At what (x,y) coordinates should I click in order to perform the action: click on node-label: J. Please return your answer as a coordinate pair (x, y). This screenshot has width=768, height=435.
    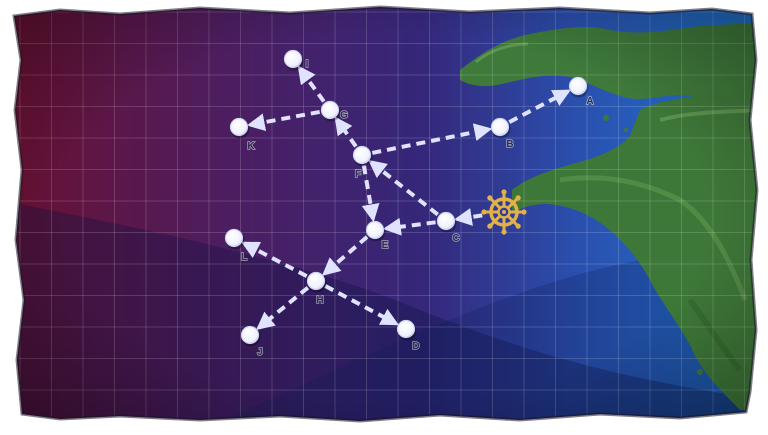
    Looking at the image, I should click on (260, 352).